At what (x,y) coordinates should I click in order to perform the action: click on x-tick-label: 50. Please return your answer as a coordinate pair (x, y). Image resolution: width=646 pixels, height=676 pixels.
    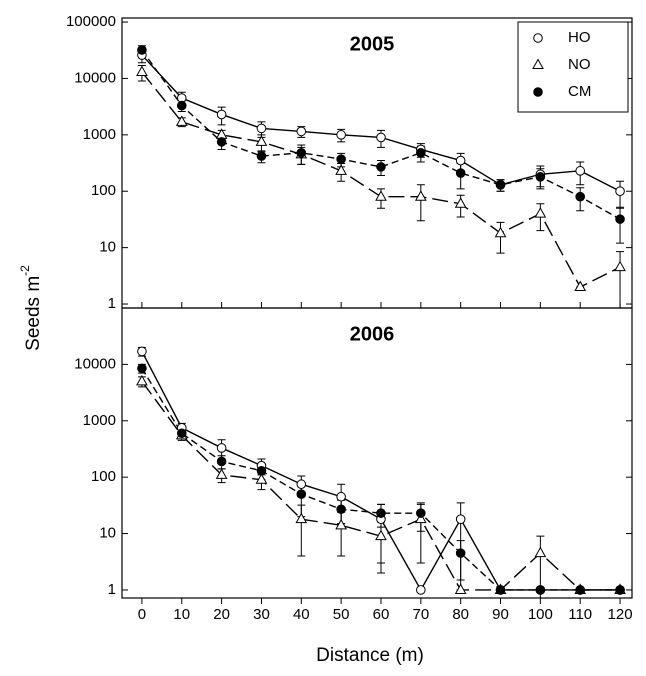
    Looking at the image, I should click on (341, 614).